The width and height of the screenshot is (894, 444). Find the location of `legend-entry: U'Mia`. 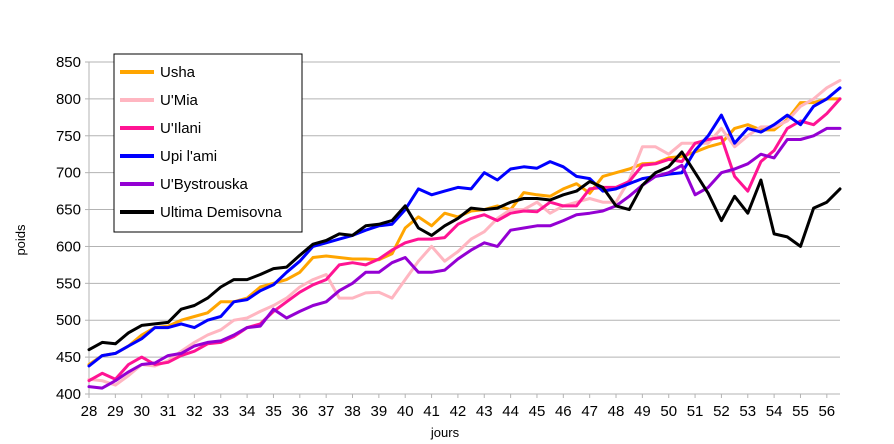

legend-entry: U'Mia is located at coordinates (179, 100).